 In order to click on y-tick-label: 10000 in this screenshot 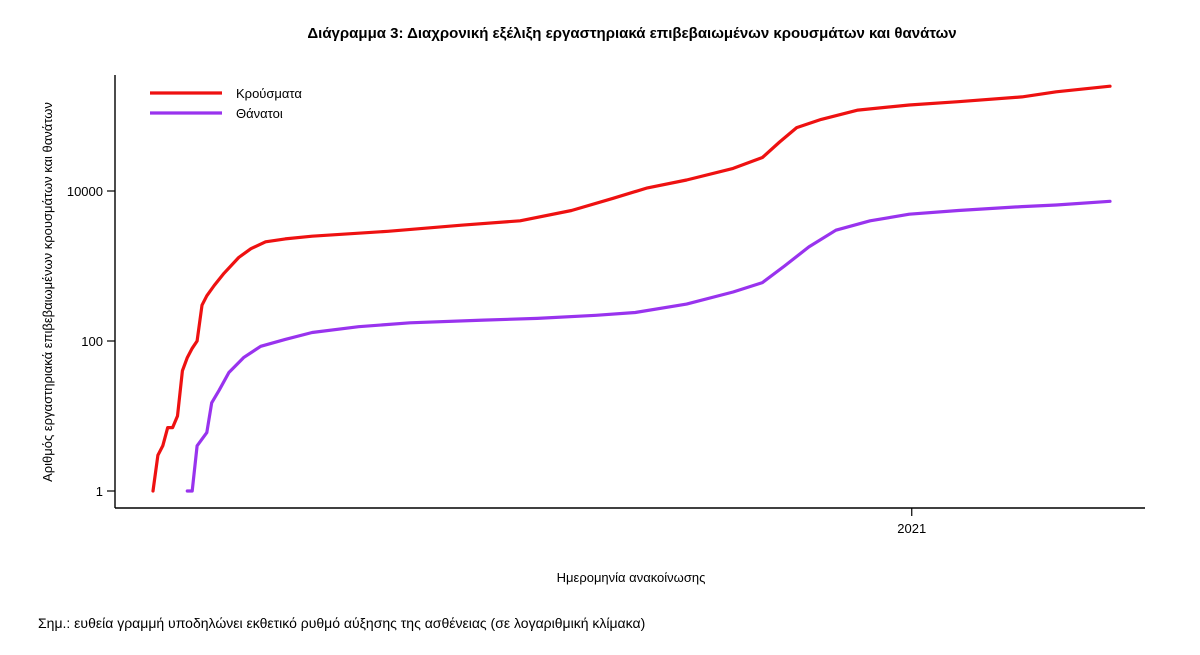, I will do `click(85, 191)`.